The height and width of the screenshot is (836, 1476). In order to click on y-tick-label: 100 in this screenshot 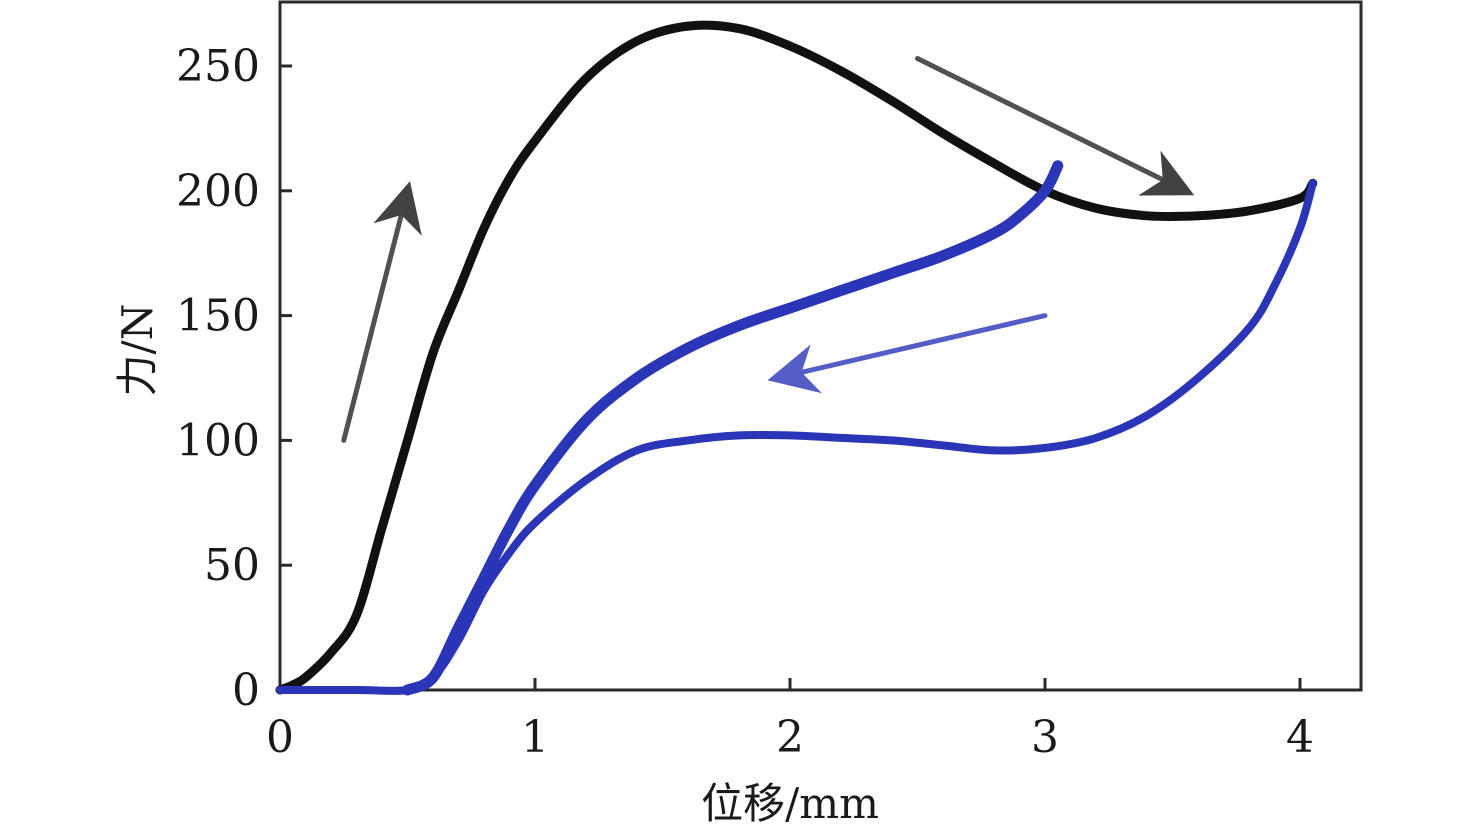, I will do `click(218, 440)`.